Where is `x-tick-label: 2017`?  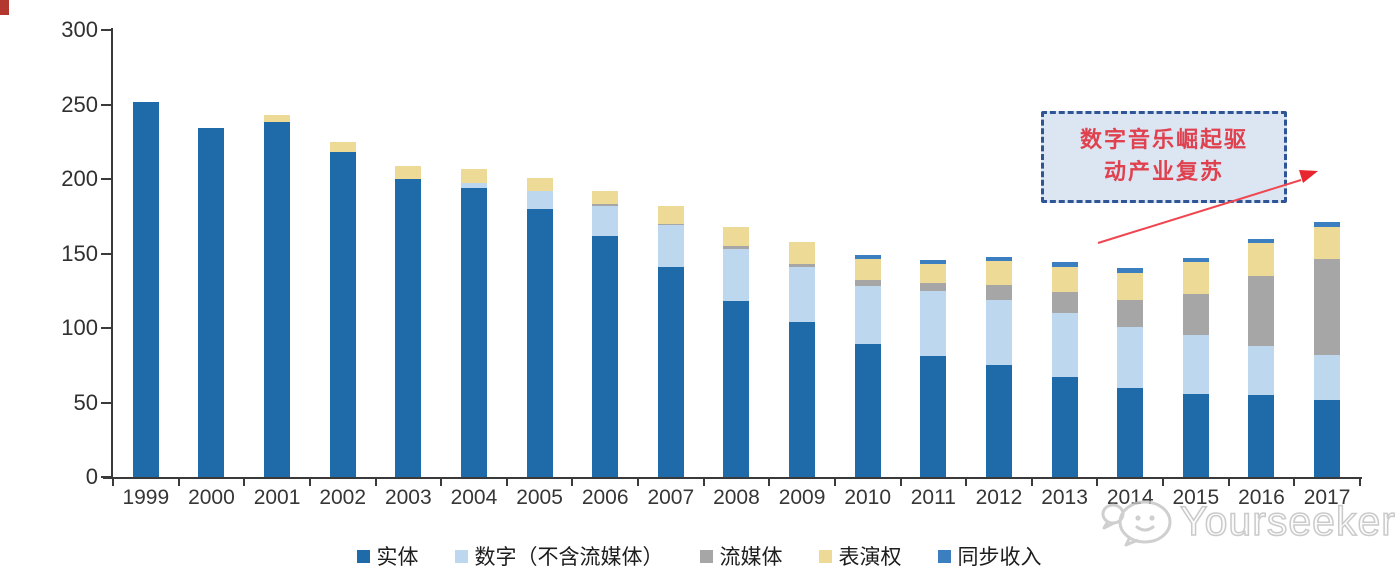 x-tick-label: 2017 is located at coordinates (1327, 497).